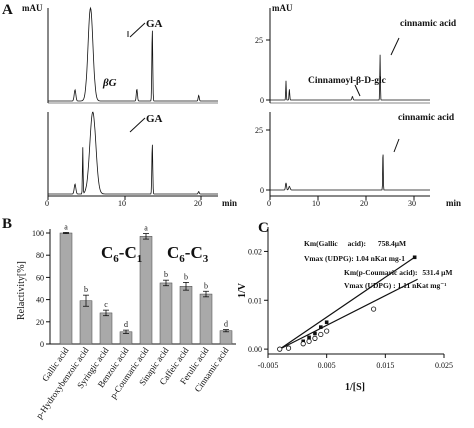  I want to click on annotation-text: Km(Gallic, so click(321, 243).